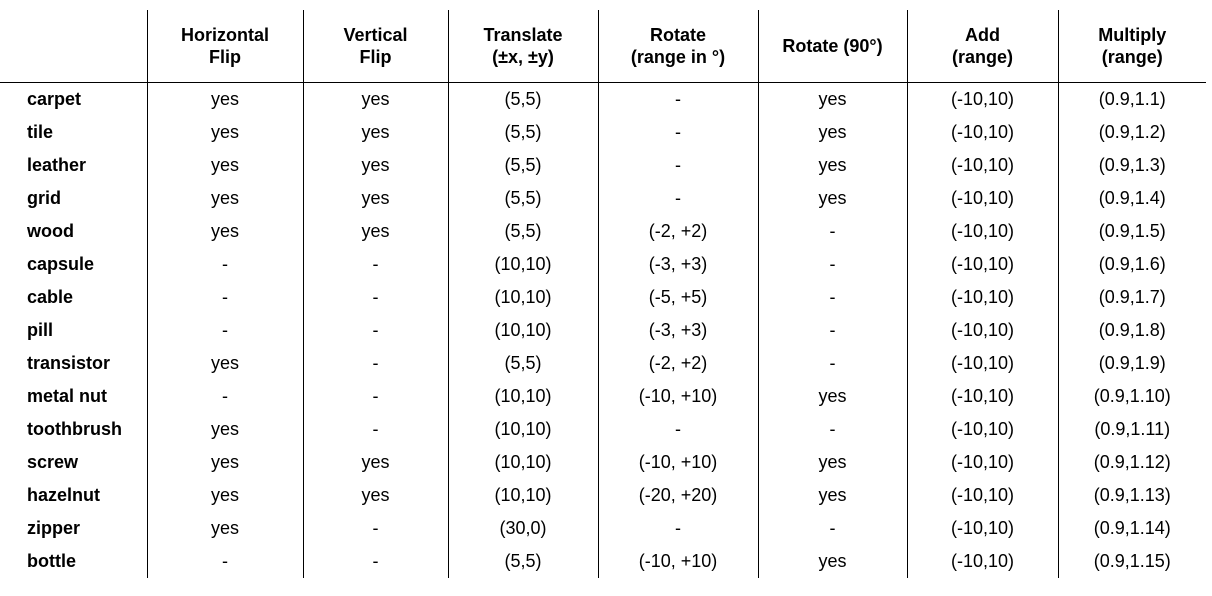 The height and width of the screenshot is (596, 1212). Describe the element at coordinates (225, 35) in the screenshot. I see `header-line: Horizontal` at that location.